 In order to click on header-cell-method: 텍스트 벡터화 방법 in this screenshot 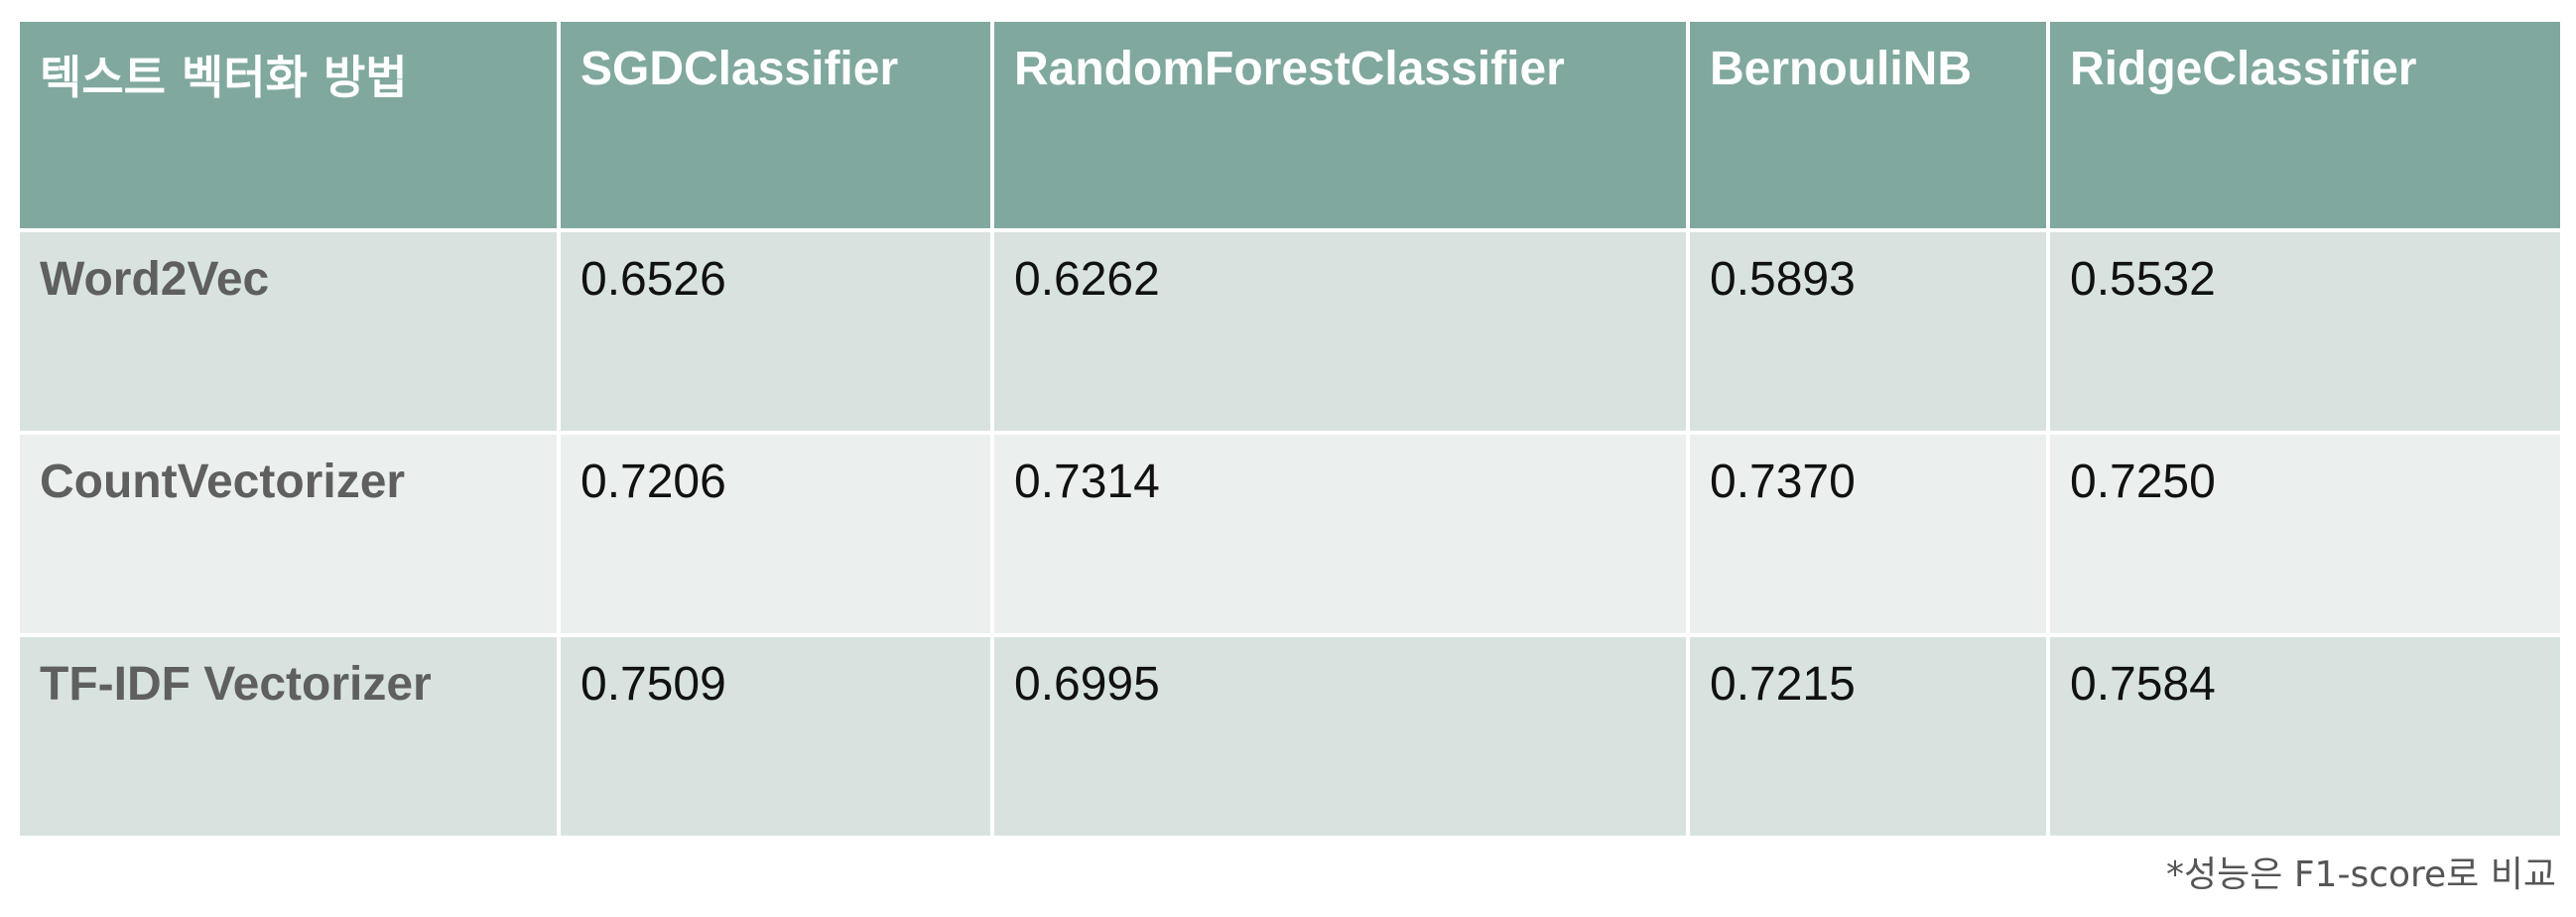, I will do `click(289, 125)`.